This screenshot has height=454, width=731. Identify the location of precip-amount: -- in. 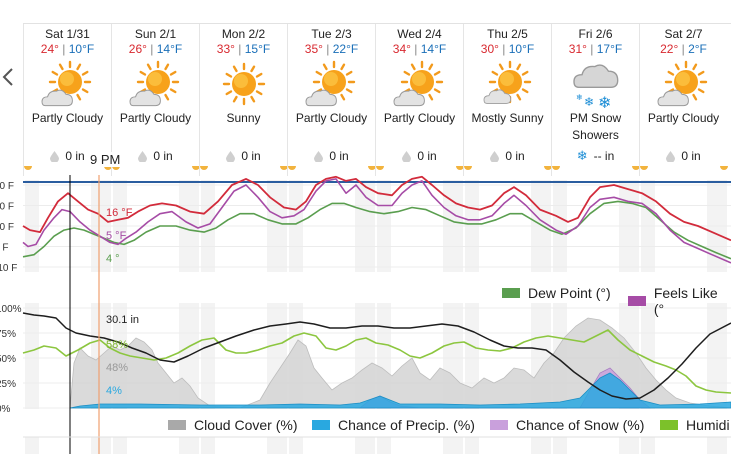
(604, 156).